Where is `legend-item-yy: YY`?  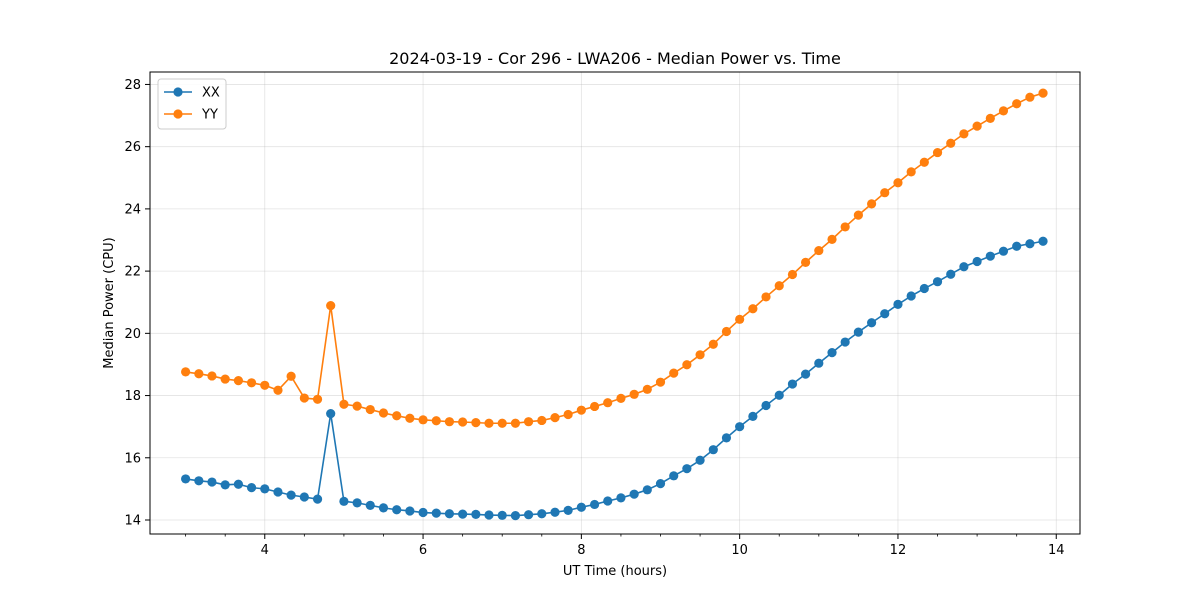
legend-item-yy: YY is located at coordinates (191, 115).